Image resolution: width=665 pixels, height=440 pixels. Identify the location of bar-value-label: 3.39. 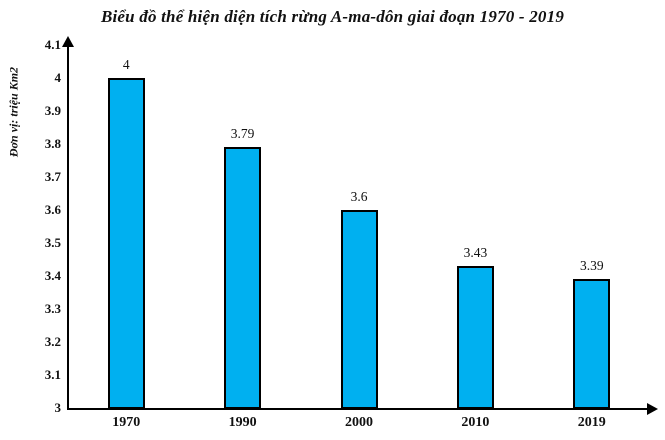
(591, 266).